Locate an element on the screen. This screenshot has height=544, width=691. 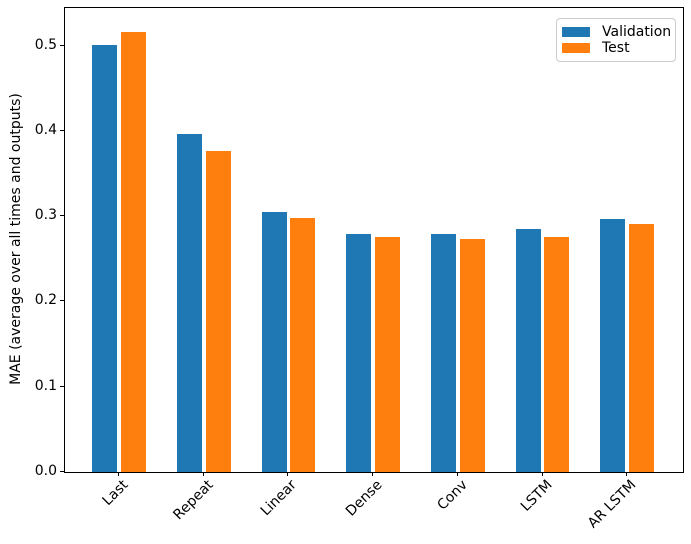
y-tick-label-0.5: 0.5 is located at coordinates (45, 45).